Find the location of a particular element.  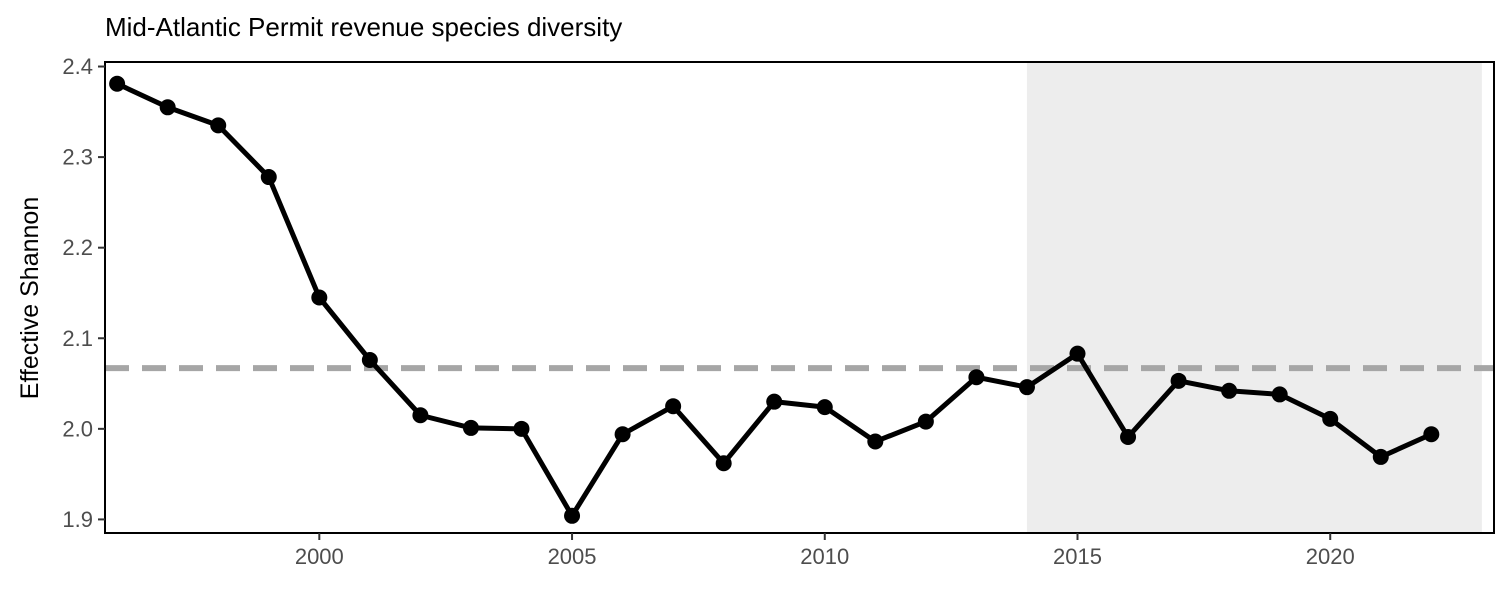

x-tick-label: 2000 is located at coordinates (319, 556).